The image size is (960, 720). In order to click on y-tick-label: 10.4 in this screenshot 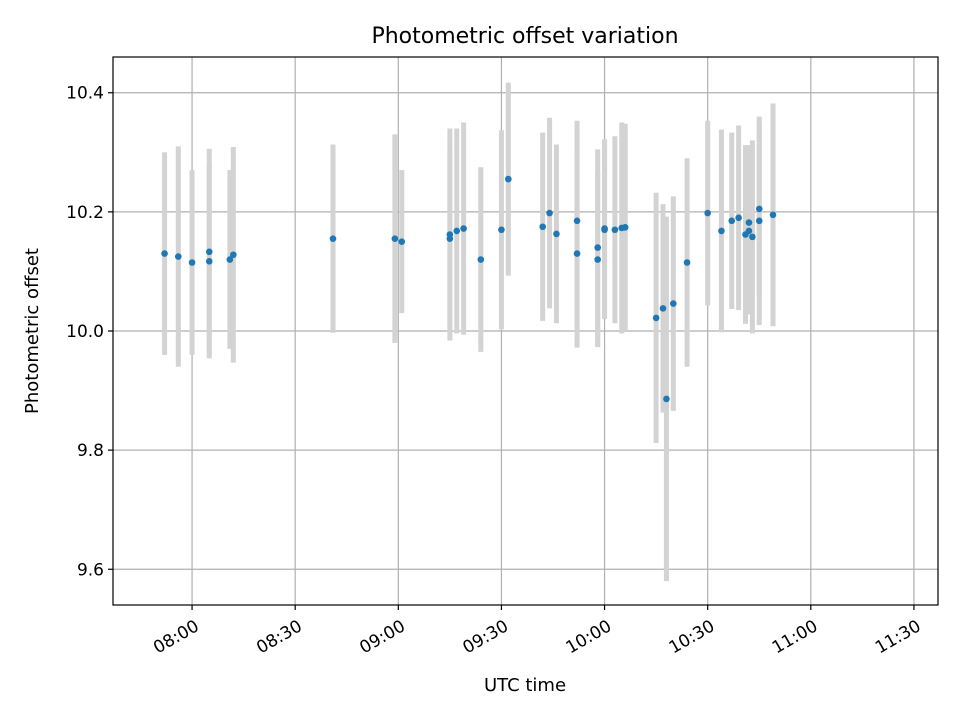, I will do `click(85, 94)`.